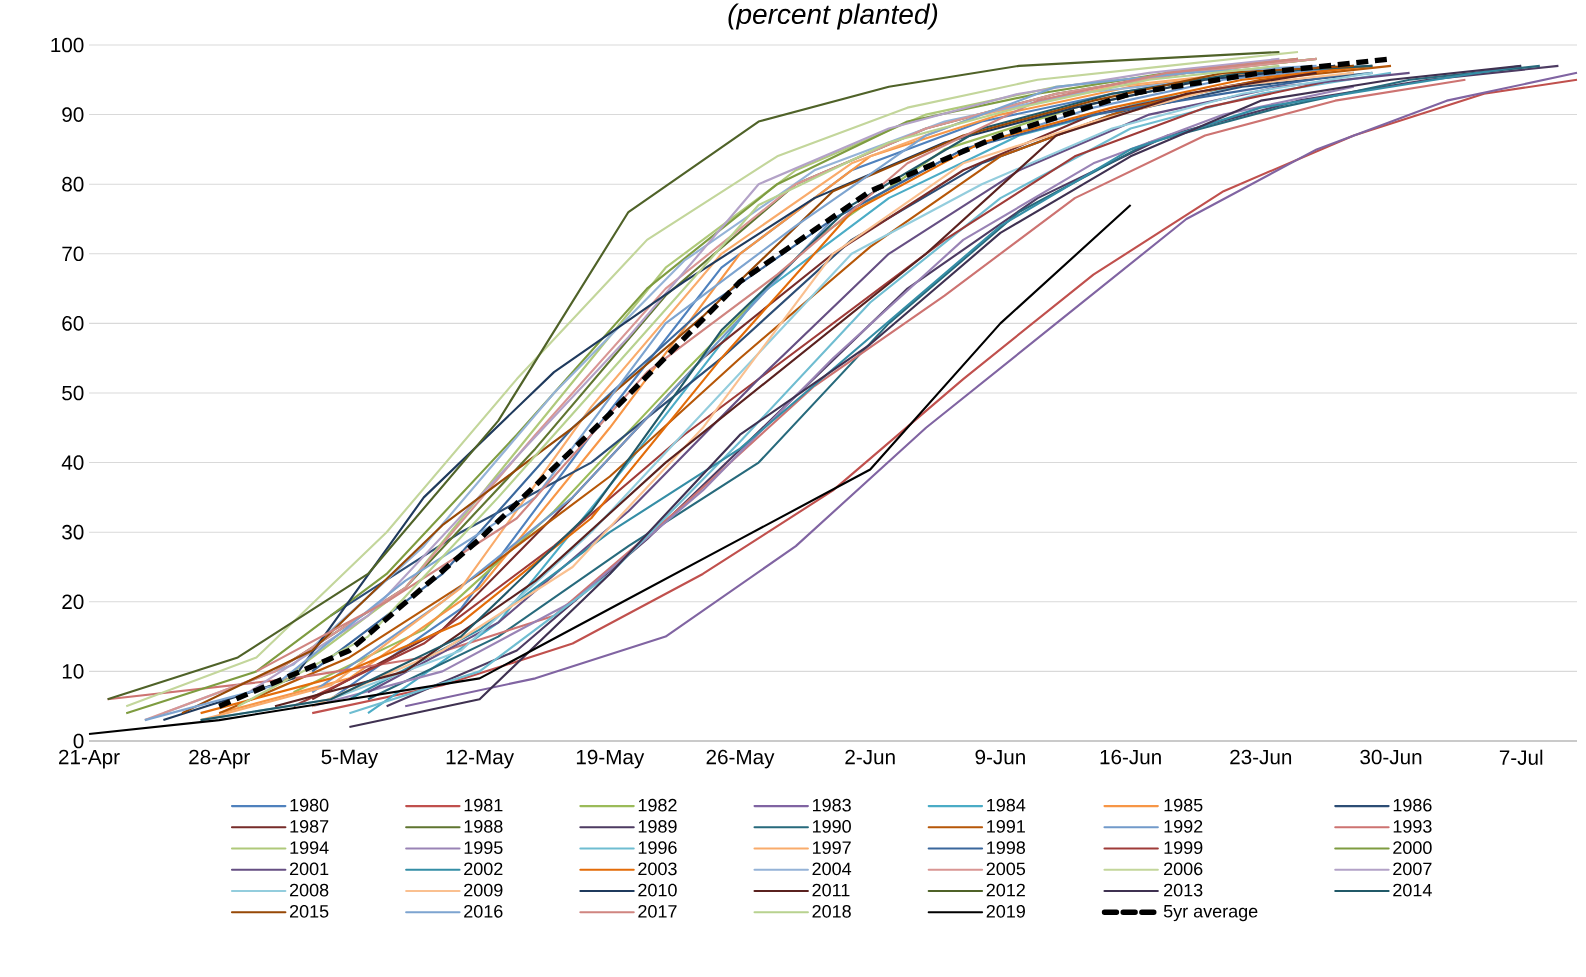  I want to click on legend-label: 1991, so click(1006, 826).